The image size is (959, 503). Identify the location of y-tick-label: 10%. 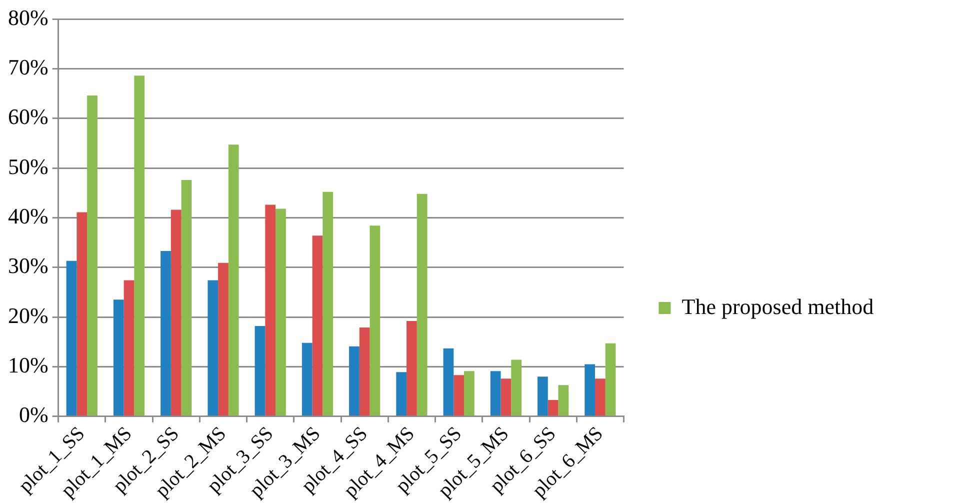
(28, 365).